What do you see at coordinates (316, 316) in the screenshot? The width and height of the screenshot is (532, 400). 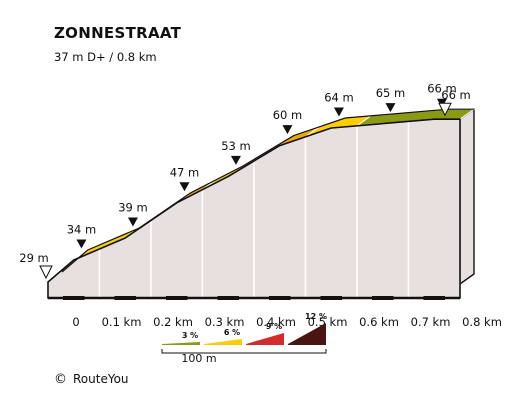 I see `legend-label: 12 %` at bounding box center [316, 316].